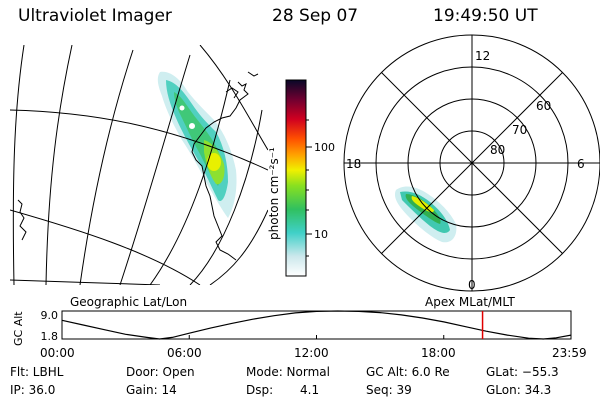 This screenshot has height=400, width=600. Describe the element at coordinates (298, 178) in the screenshot. I see `colorbar` at that location.